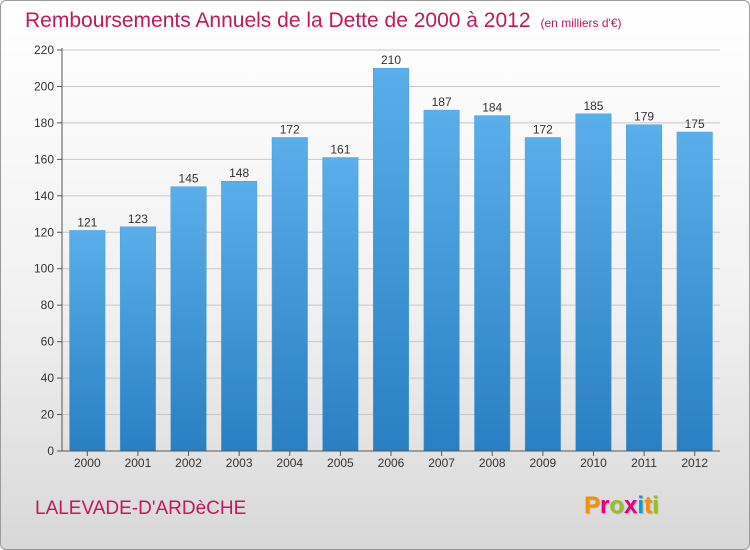 This screenshot has height=550, width=750. What do you see at coordinates (391, 259) in the screenshot?
I see `bar-2006` at bounding box center [391, 259].